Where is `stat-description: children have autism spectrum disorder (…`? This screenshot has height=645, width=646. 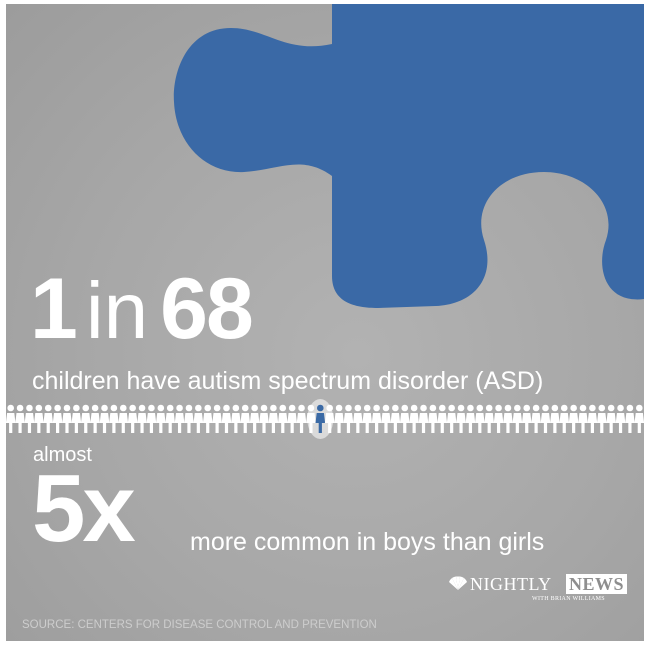 stat-description: children have autism spectrum disorder (… is located at coordinates (288, 381).